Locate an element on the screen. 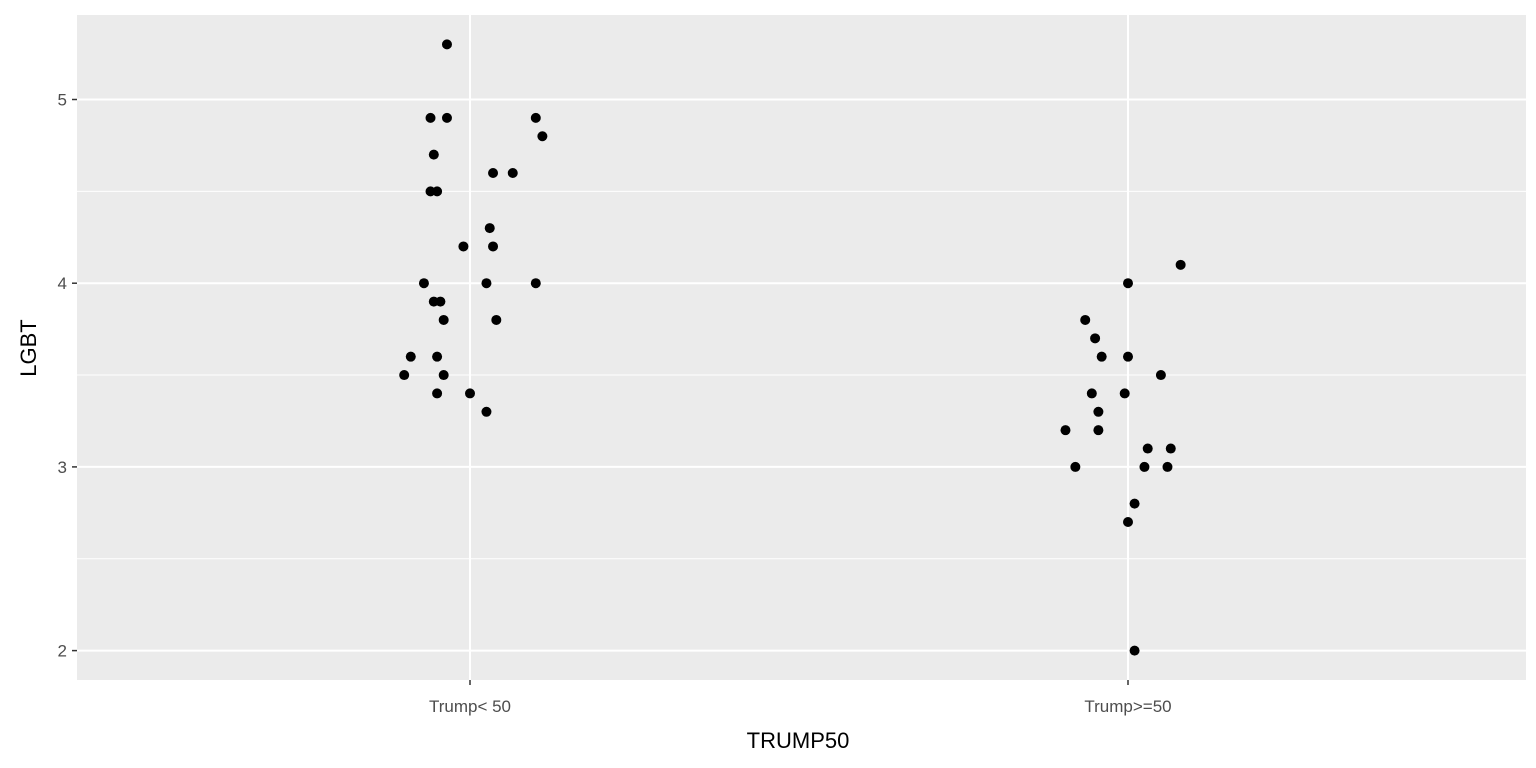  x-tick-label: Trump< 50 is located at coordinates (470, 706).